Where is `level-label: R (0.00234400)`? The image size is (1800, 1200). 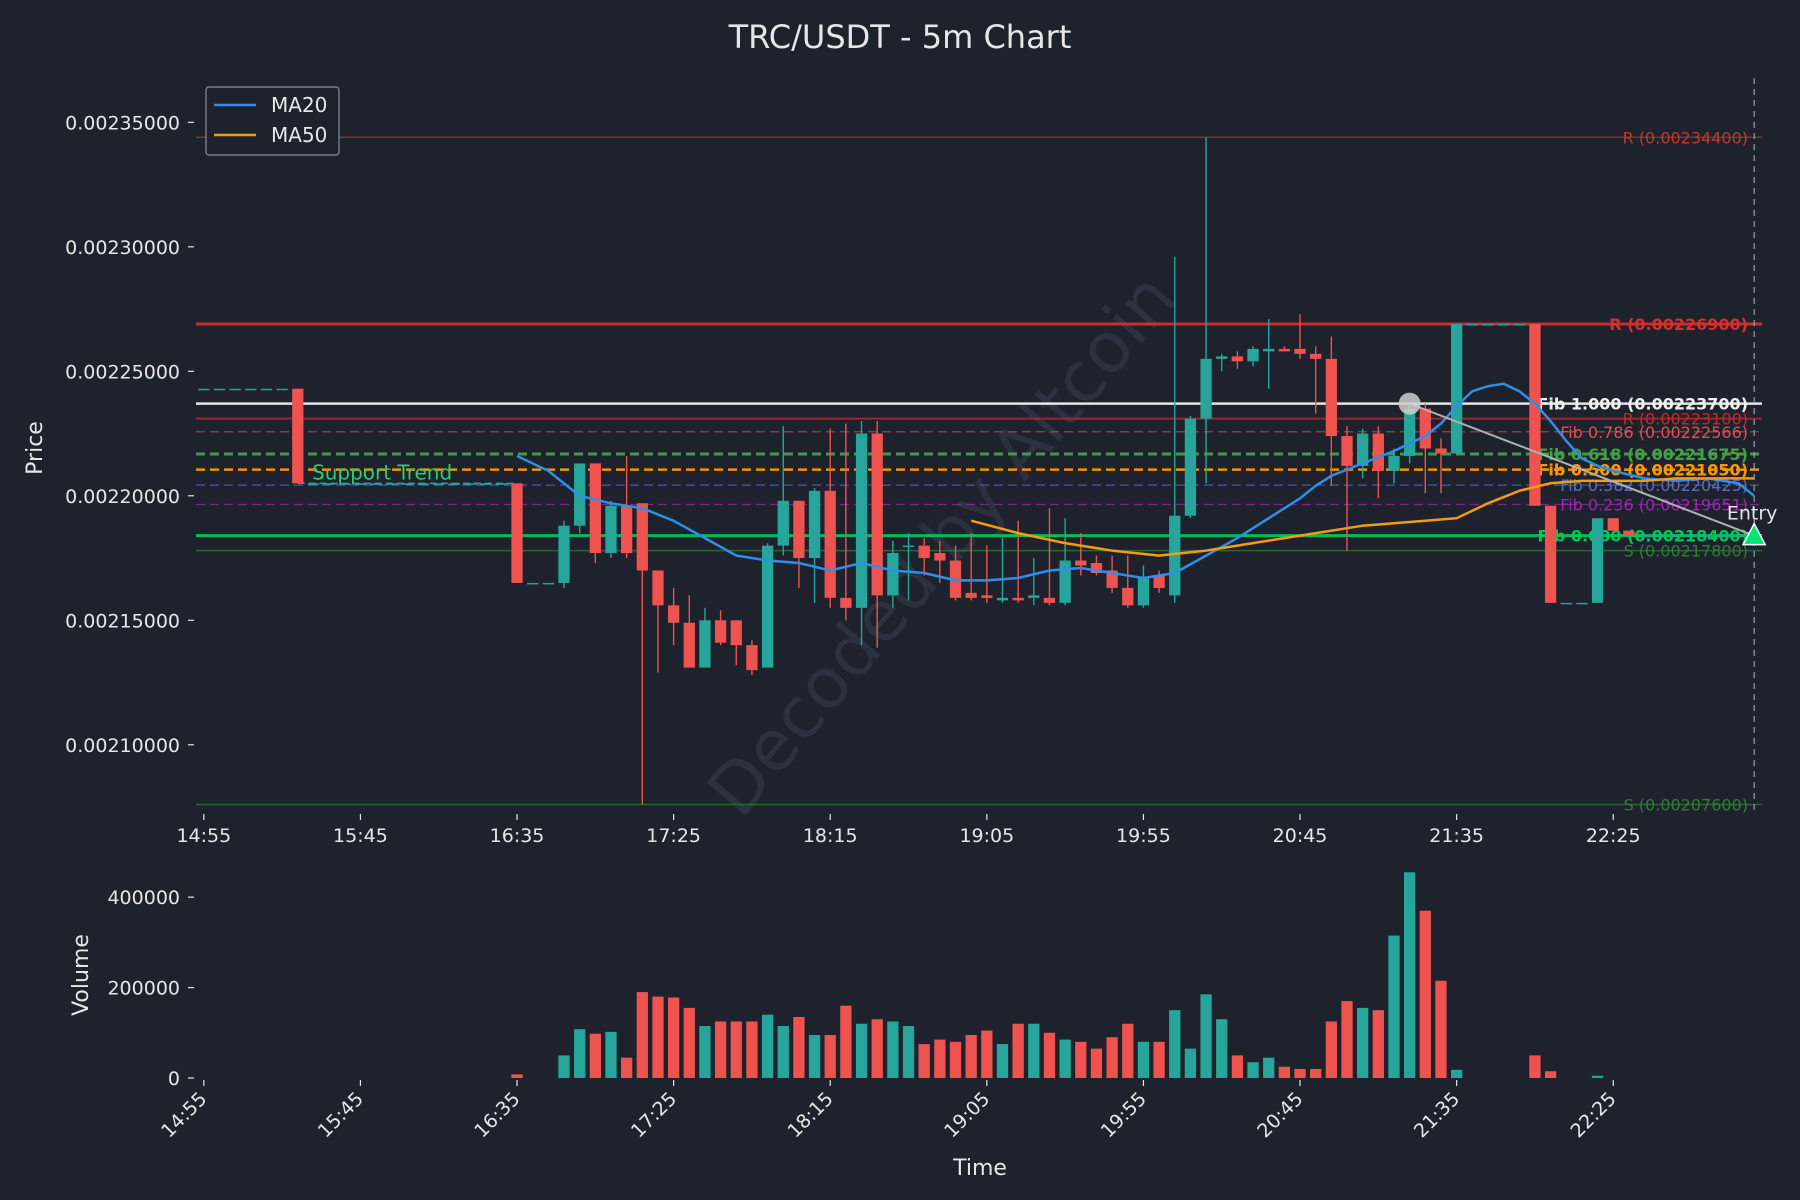
level-label: R (0.00234400) is located at coordinates (1685, 137).